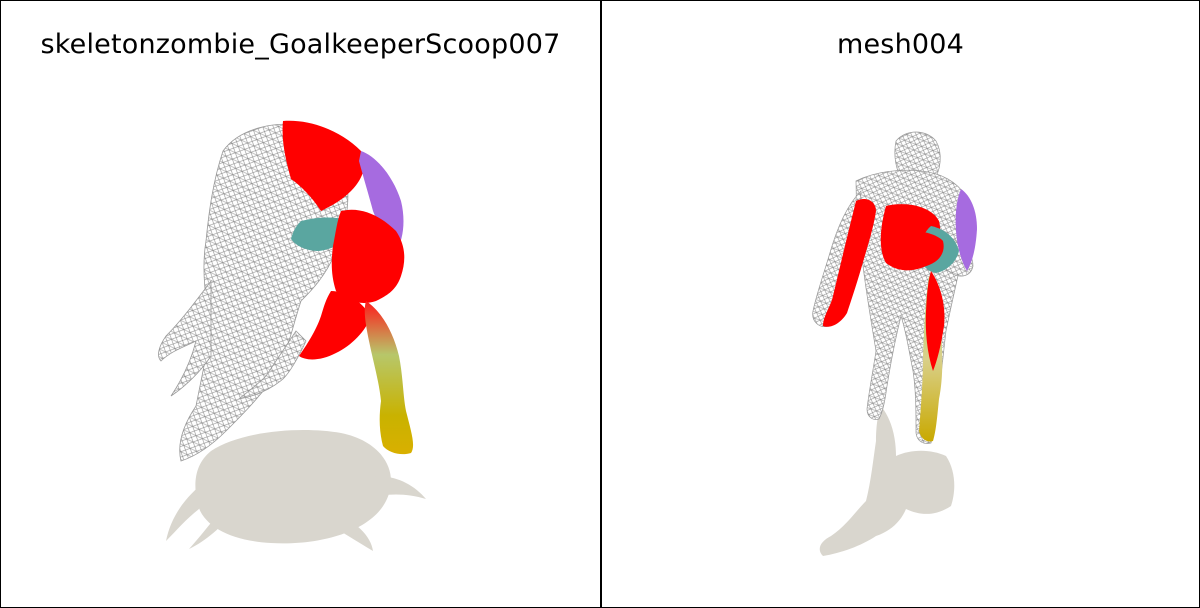 The image size is (1200, 608). I want to click on left-ground-shadow, so click(296, 490).